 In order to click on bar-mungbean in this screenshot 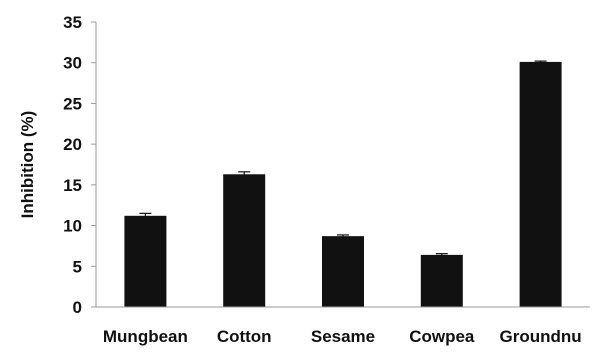, I will do `click(145, 261)`.